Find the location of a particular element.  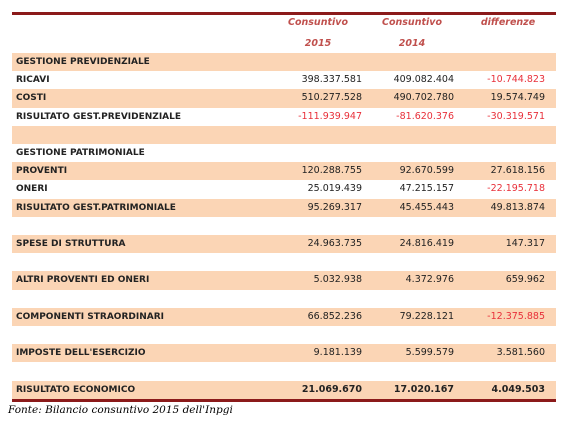

row-label: RISULTATO GEST.PREVIDENZIALE is located at coordinates (99, 116).